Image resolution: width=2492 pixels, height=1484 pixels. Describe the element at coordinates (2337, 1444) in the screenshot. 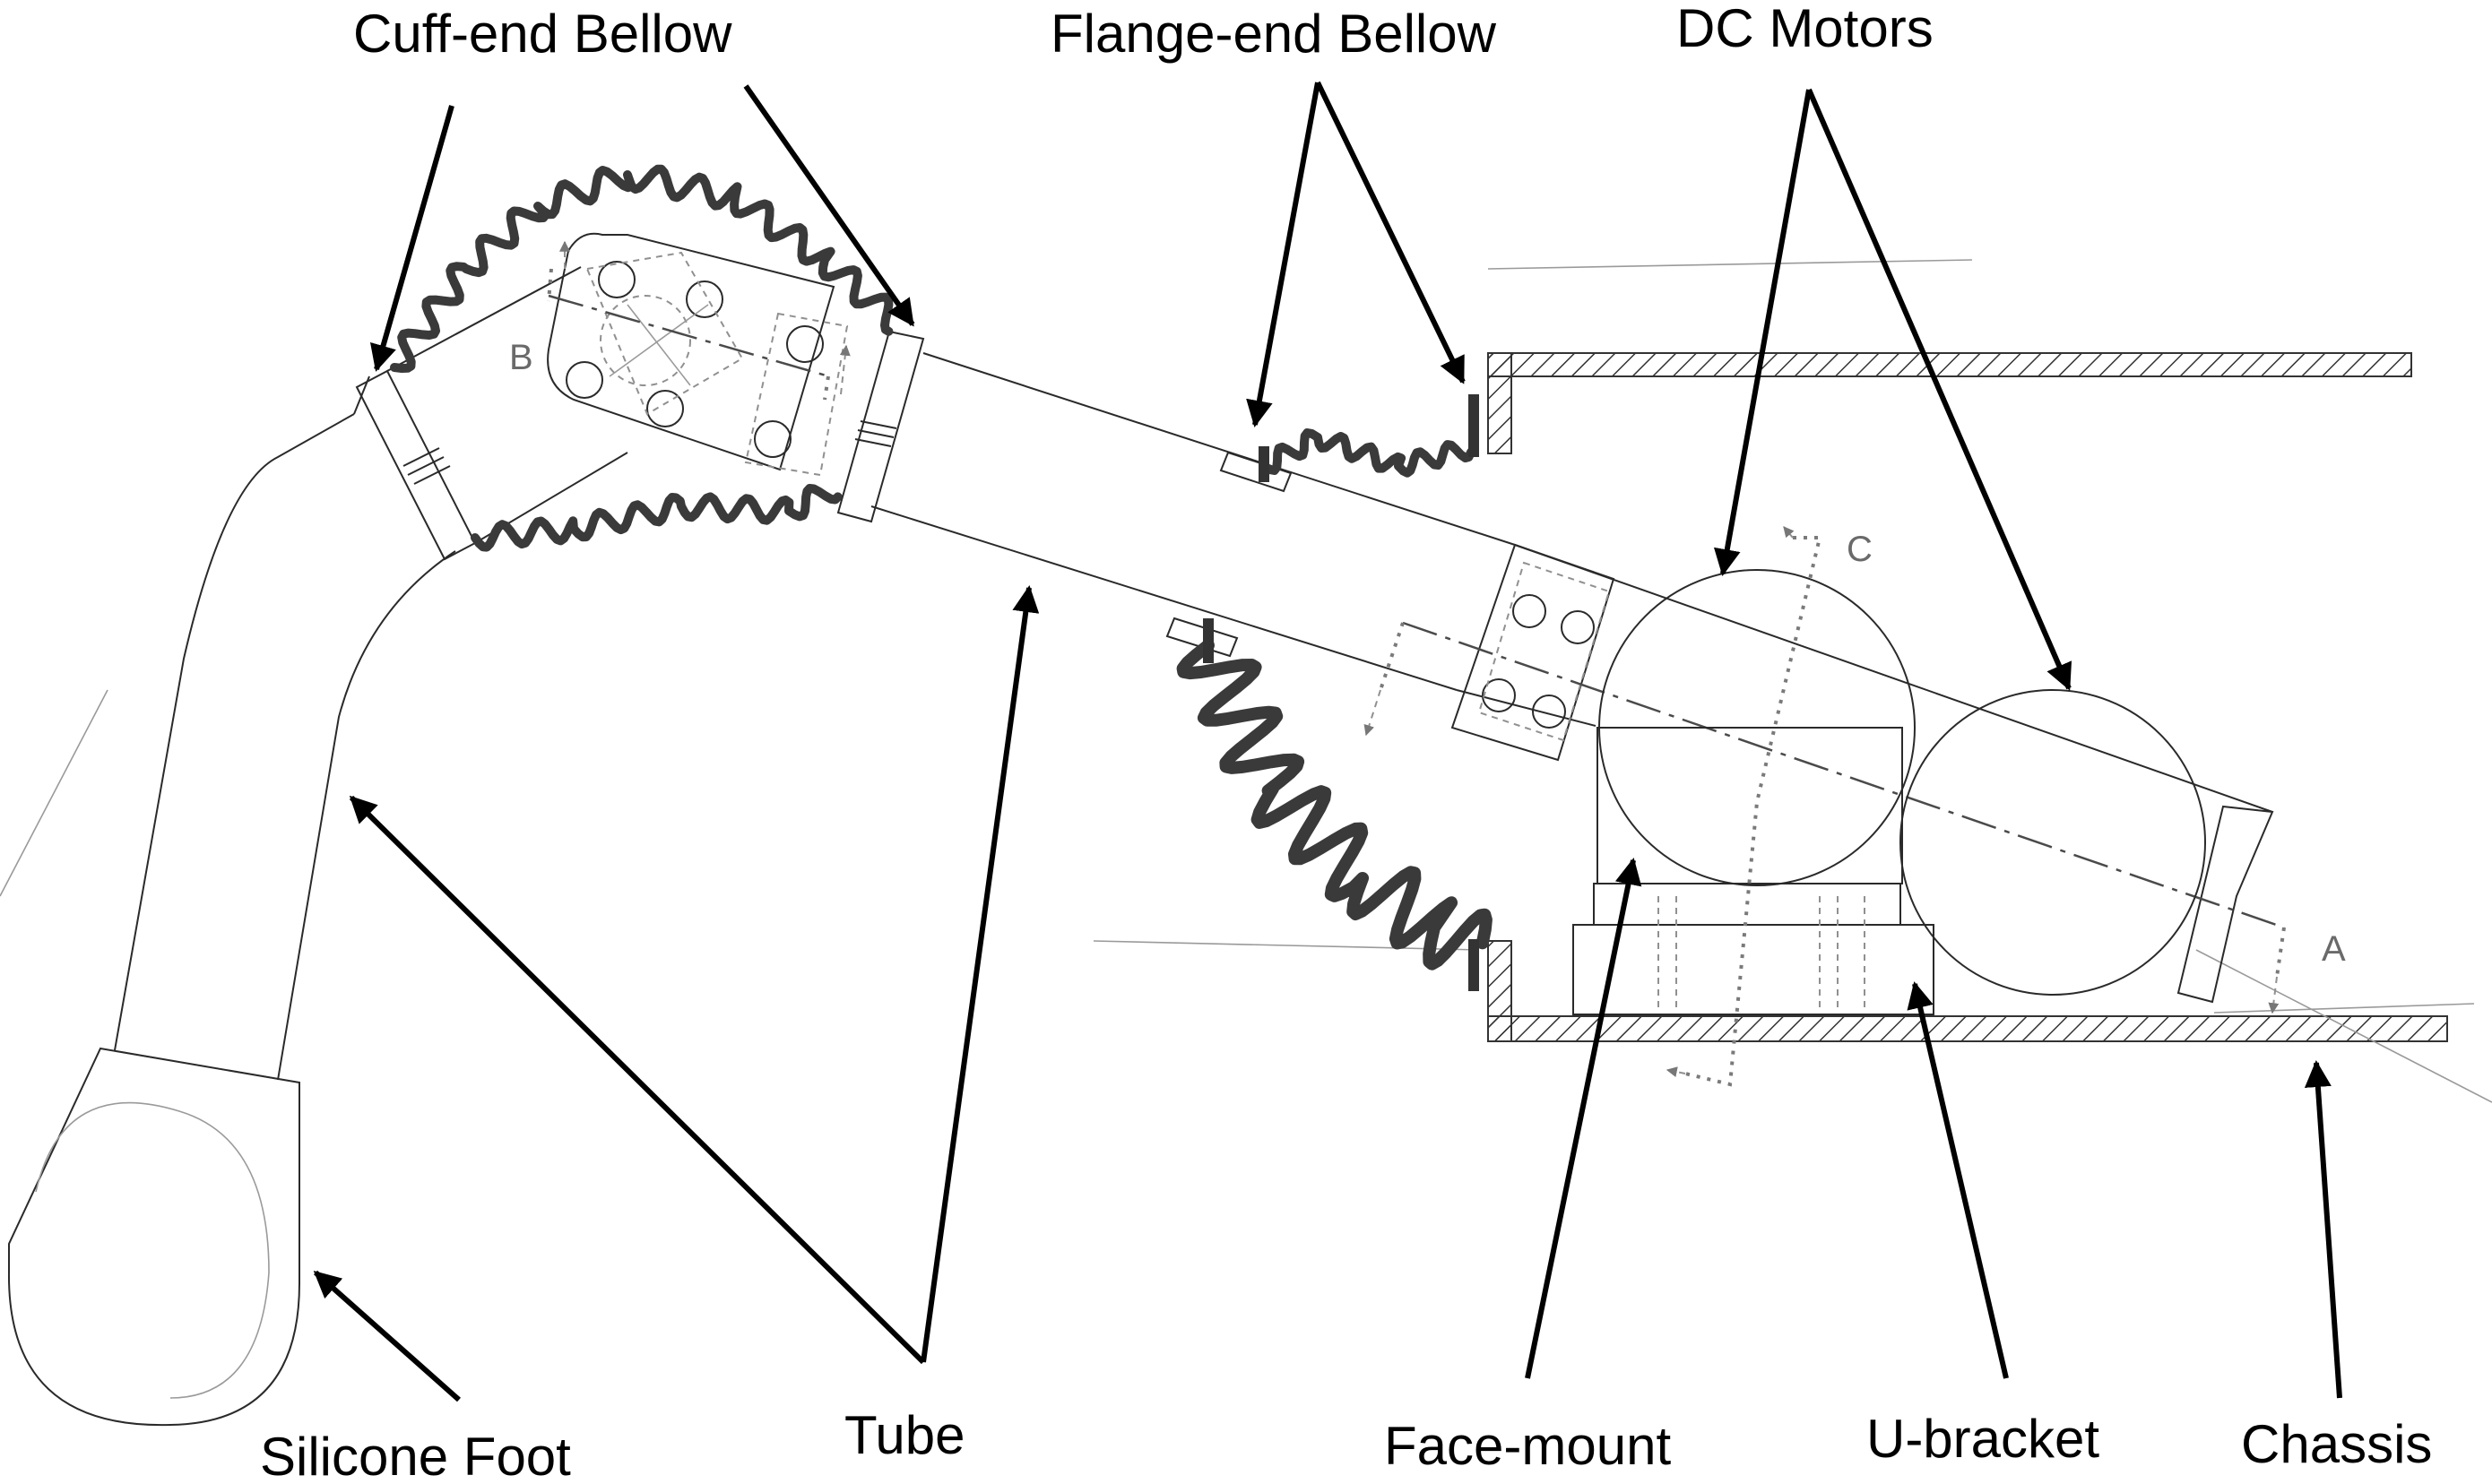

I see `label-chassis: Chassis` at that location.